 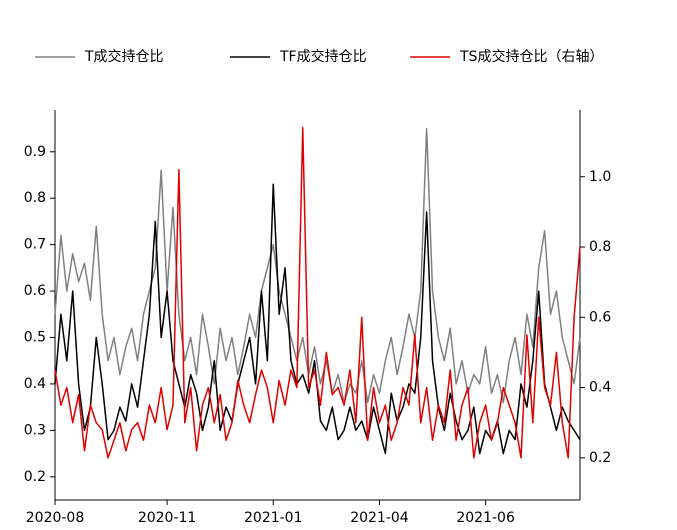 What do you see at coordinates (35, 198) in the screenshot?
I see `y-tick-label: 0.8` at bounding box center [35, 198].